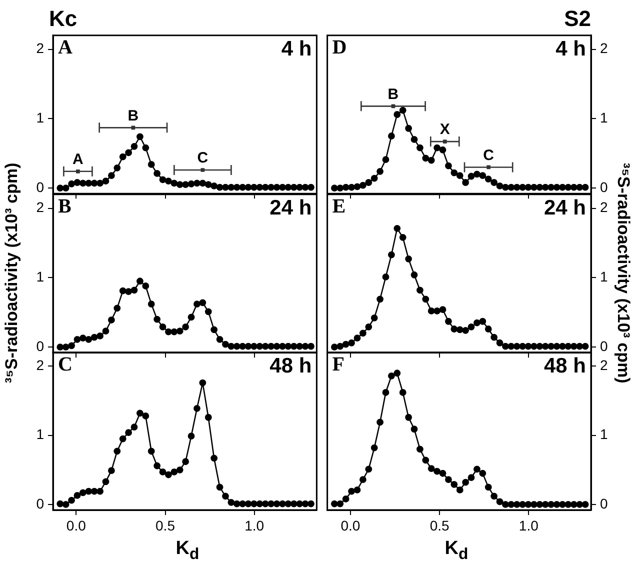 Image resolution: width=635 pixels, height=565 pixels. I want to click on y-axis-title: ³⁵S-radioactivity (x10³ cpm), so click(12, 273).